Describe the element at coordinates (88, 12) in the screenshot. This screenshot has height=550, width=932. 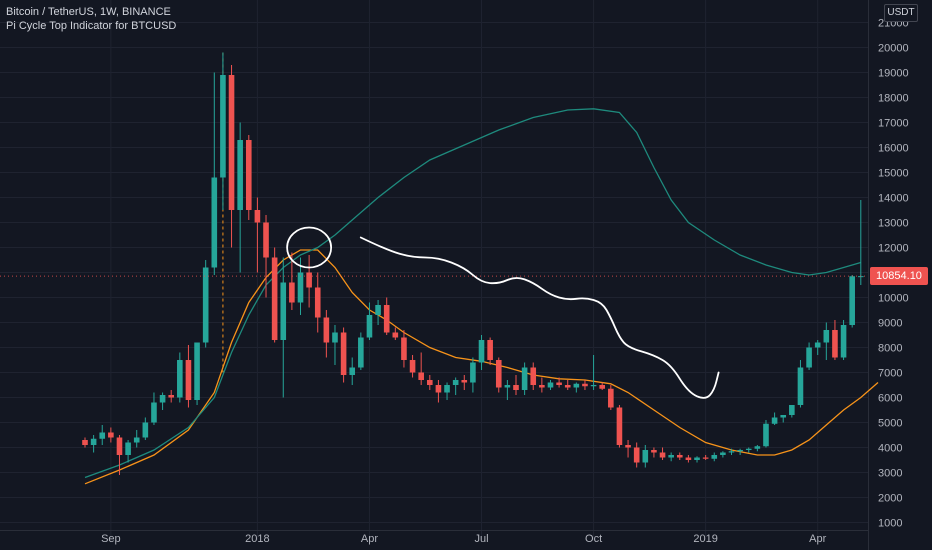
I see `symbol-title: Bitcoin / TetherUS, 1W, BINANCE` at that location.